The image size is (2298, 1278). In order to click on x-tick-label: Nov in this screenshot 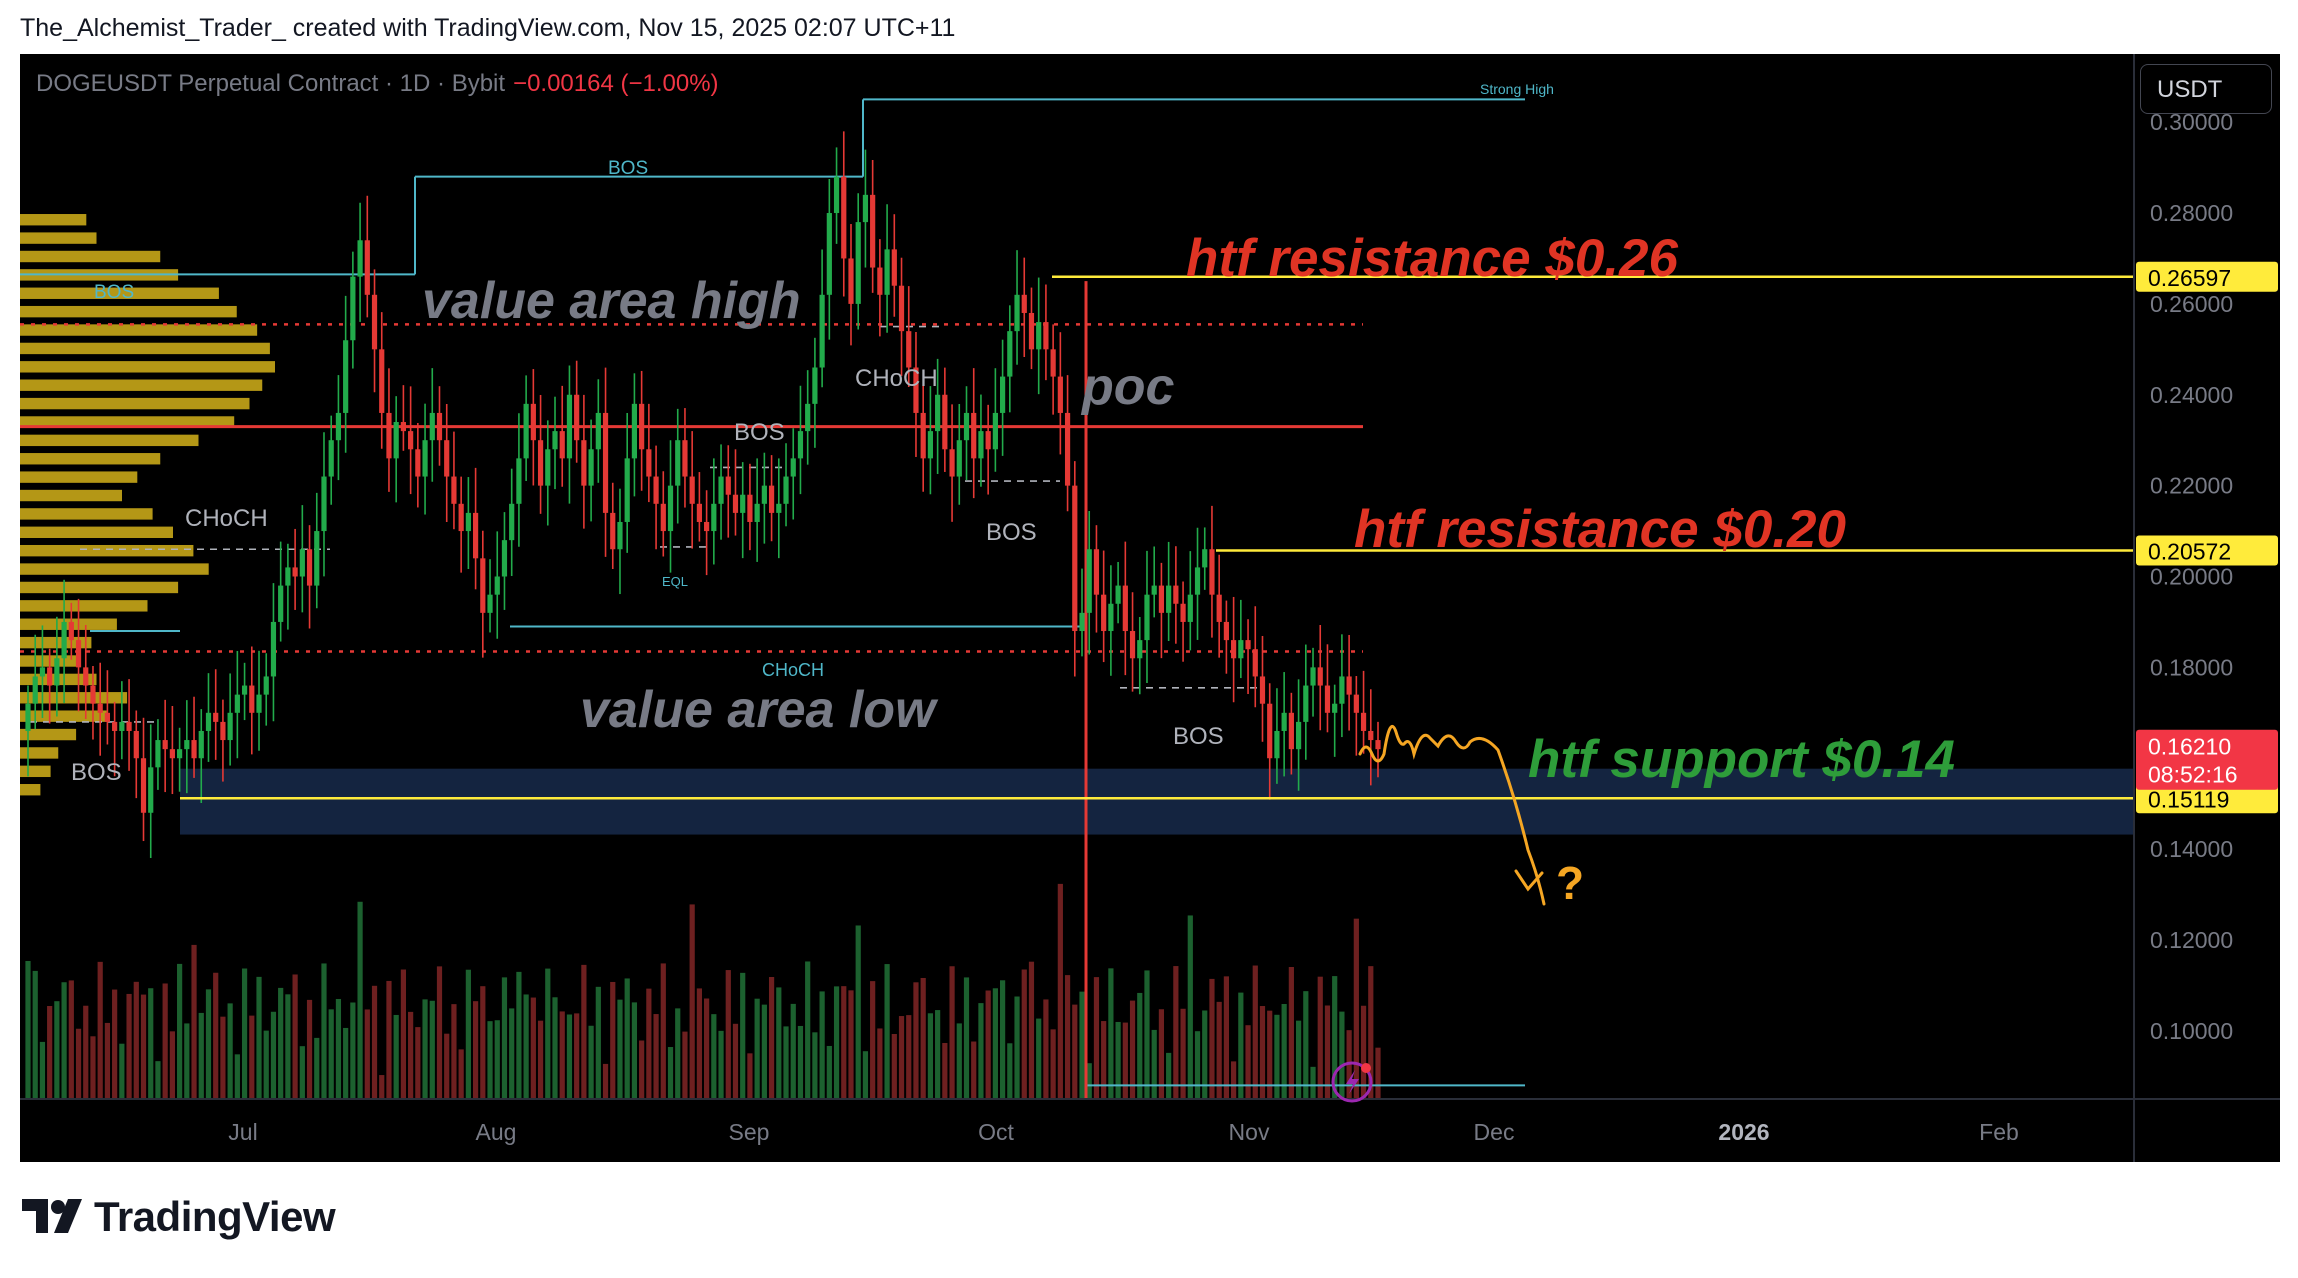, I will do `click(1249, 1132)`.